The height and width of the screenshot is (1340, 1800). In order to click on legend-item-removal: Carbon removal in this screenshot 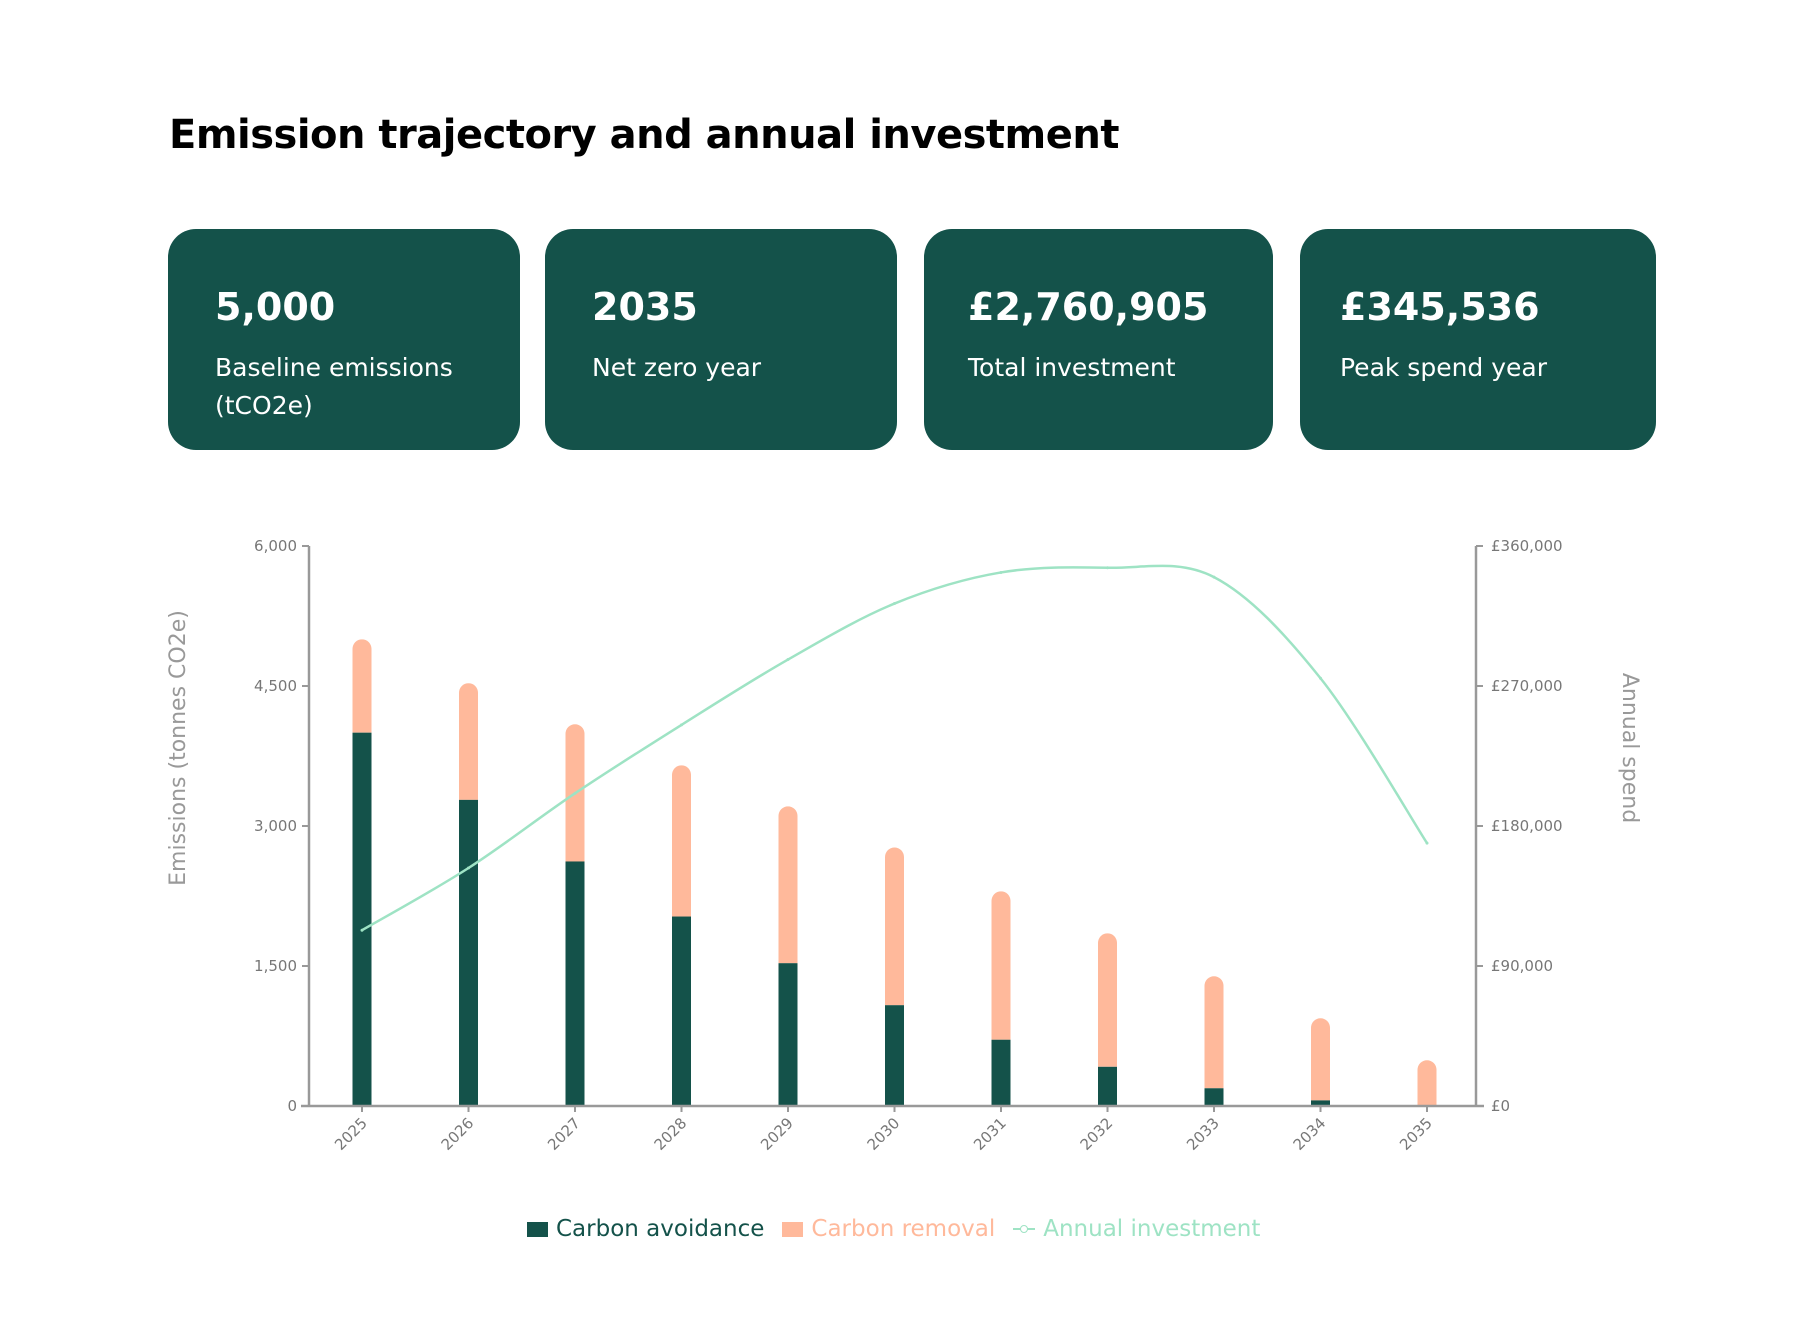, I will do `click(888, 1229)`.